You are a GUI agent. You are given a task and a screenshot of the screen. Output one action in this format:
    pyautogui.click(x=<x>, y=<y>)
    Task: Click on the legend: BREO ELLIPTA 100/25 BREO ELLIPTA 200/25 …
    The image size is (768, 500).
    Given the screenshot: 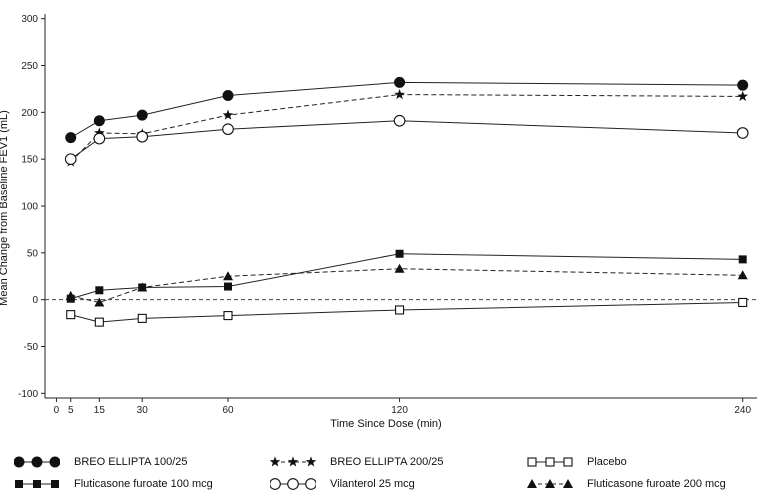 What is the action you would take?
    pyautogui.click(x=384, y=474)
    